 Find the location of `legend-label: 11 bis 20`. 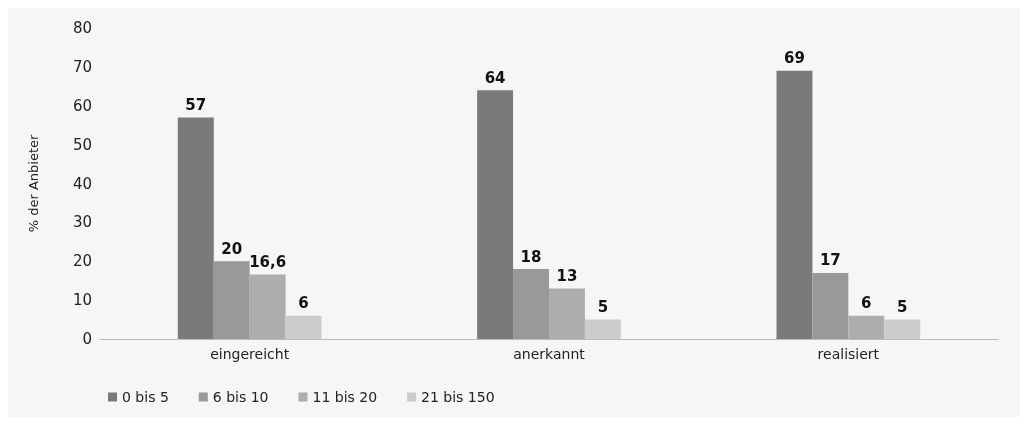

legend-label: 11 bis 20 is located at coordinates (345, 397).